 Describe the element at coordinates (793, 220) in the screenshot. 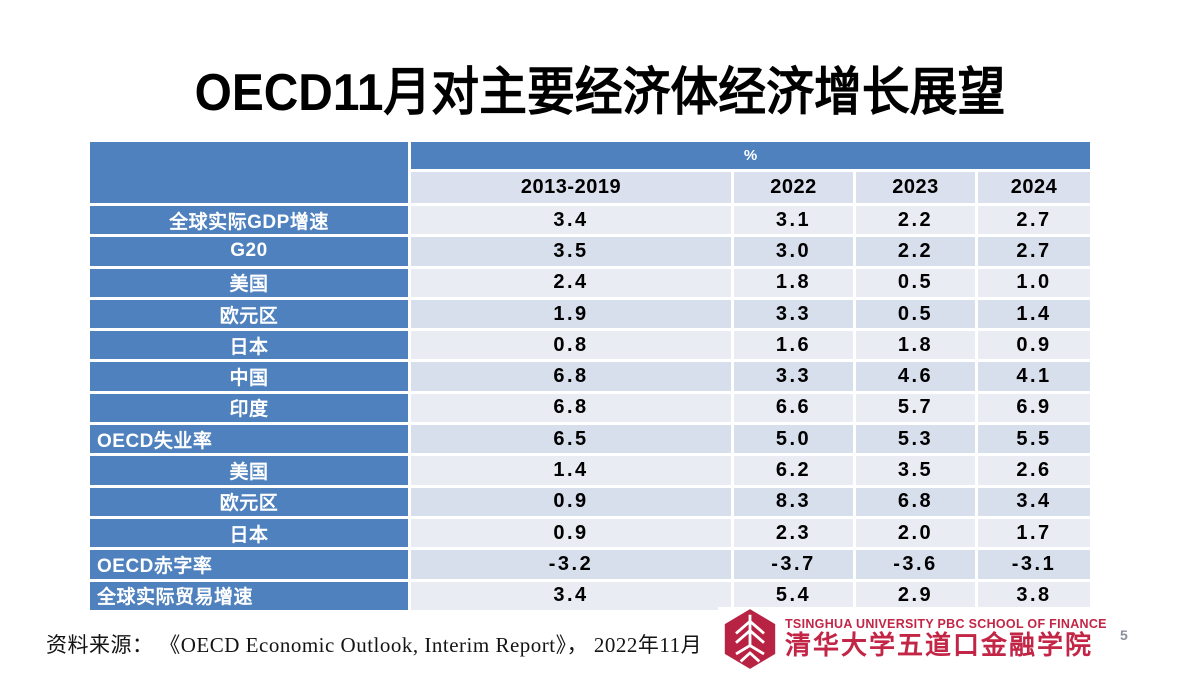

I see `value-cell: 3.1` at that location.